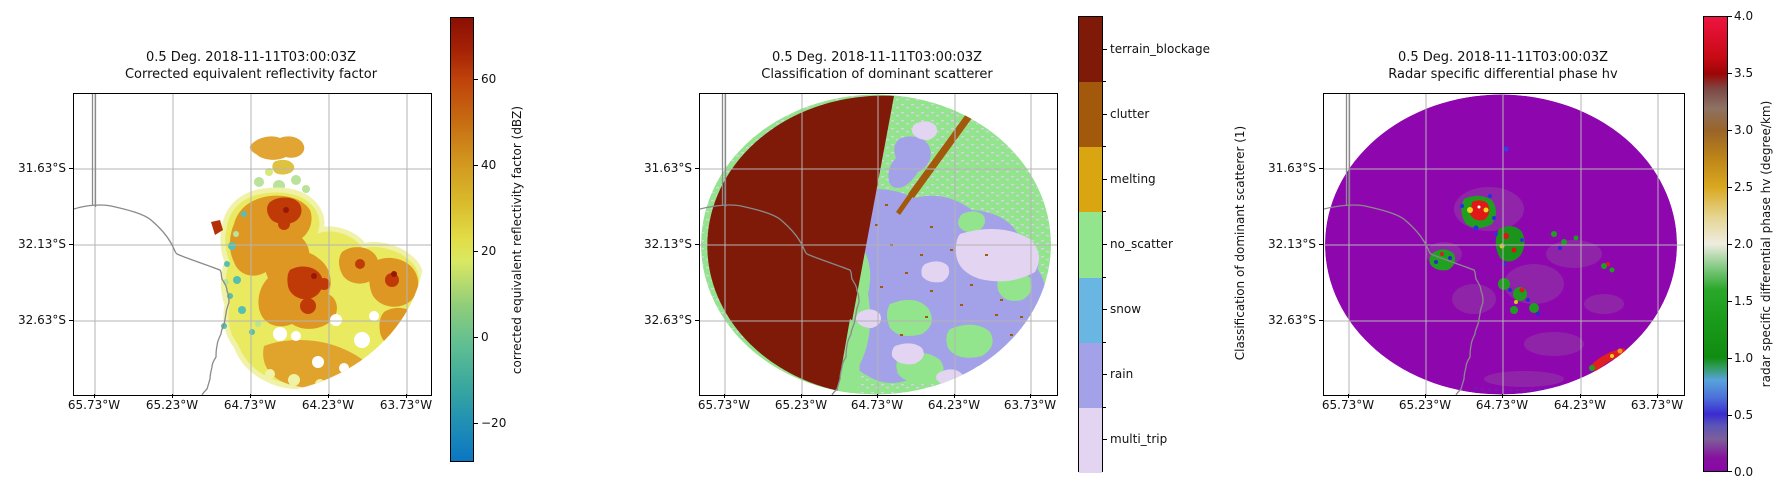 The height and width of the screenshot is (490, 1788). I want to click on cbar2-label-clutter: clutter, so click(1130, 114).